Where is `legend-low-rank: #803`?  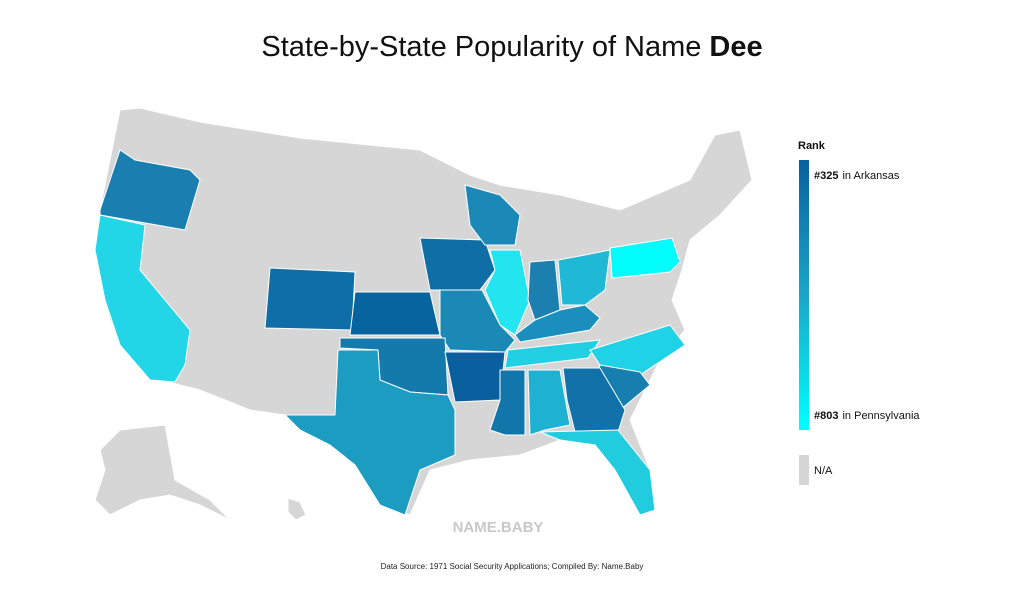
legend-low-rank: #803 is located at coordinates (826, 416).